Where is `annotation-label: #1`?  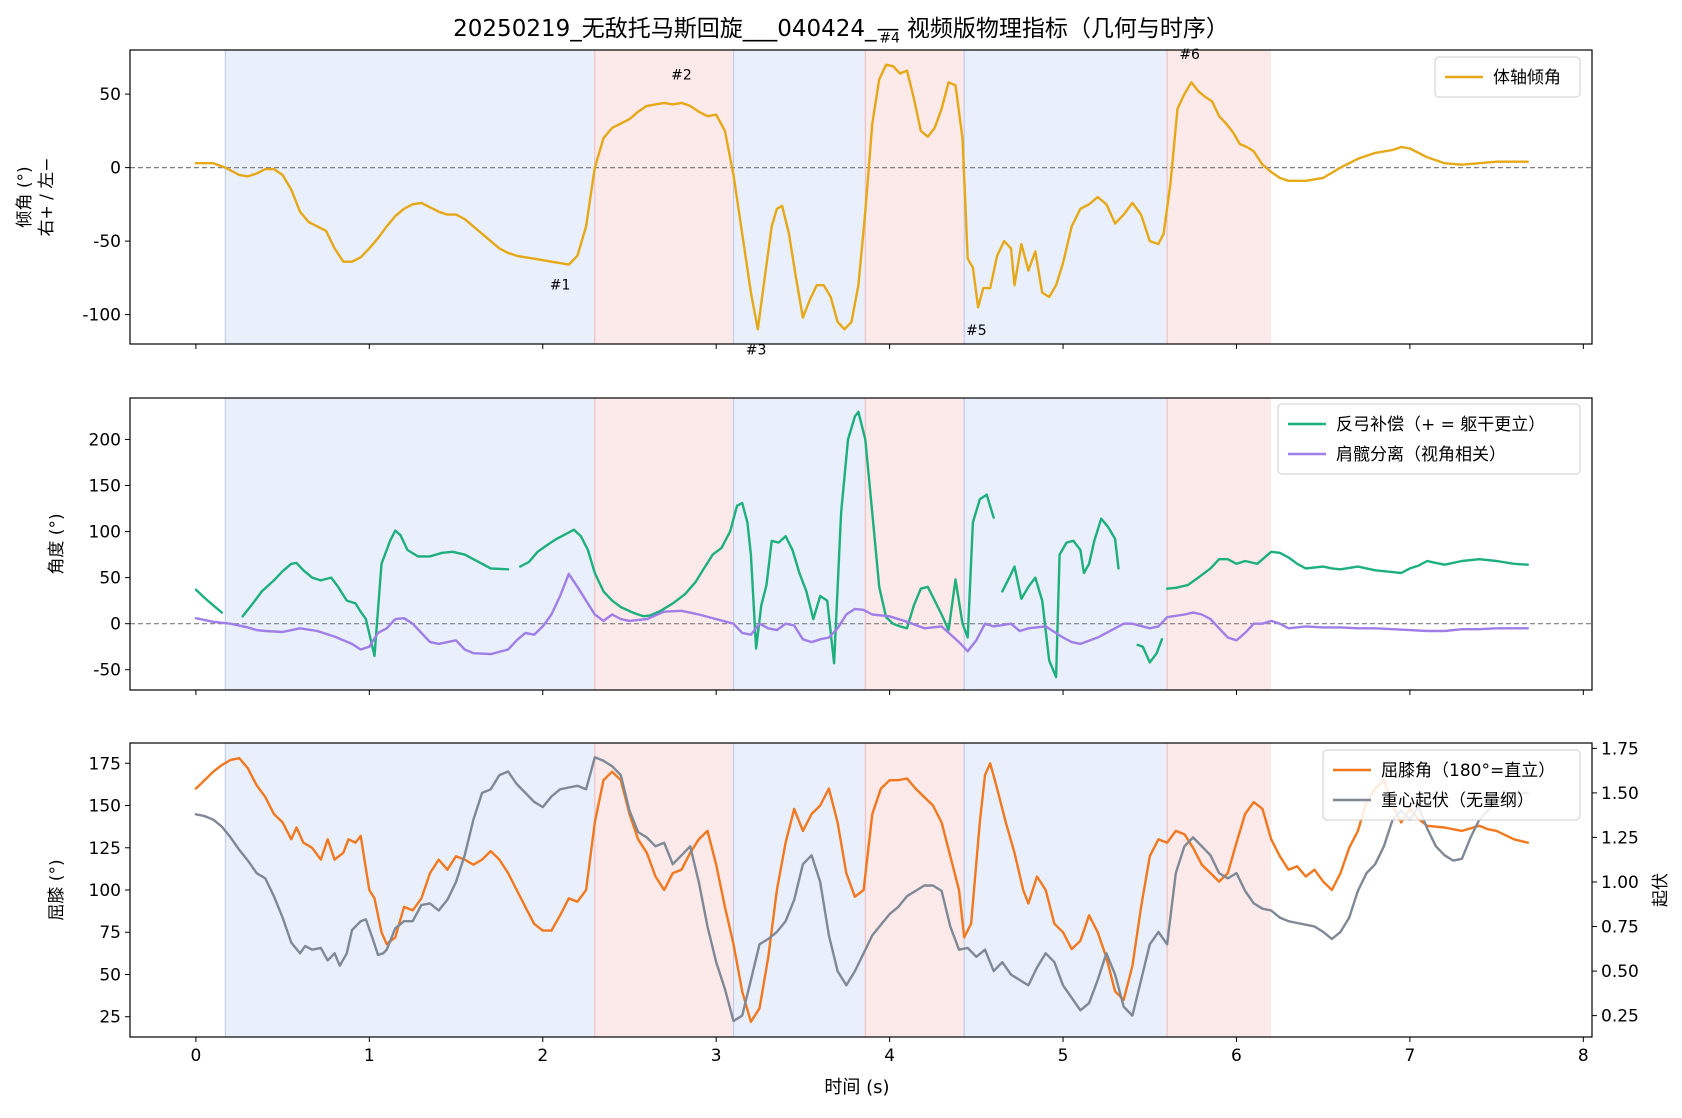
annotation-label: #1 is located at coordinates (560, 286).